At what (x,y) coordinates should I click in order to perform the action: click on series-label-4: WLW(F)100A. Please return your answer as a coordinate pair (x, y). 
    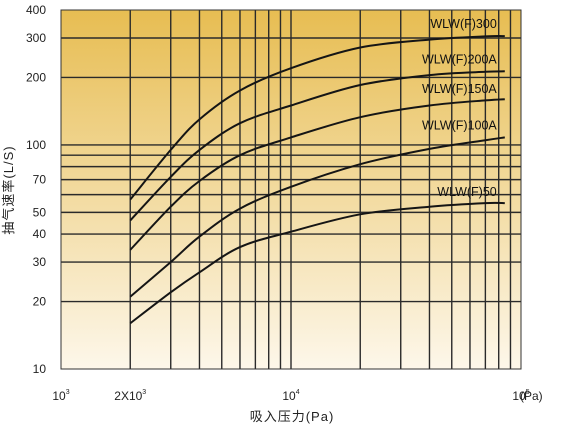
    Looking at the image, I should click on (459, 125).